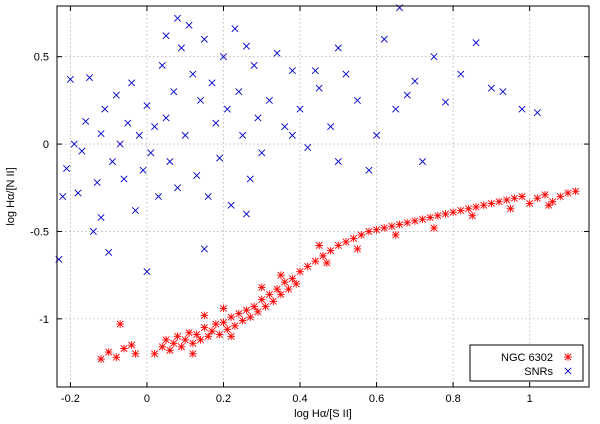  I want to click on y-tick-label: -1, so click(44, 320).